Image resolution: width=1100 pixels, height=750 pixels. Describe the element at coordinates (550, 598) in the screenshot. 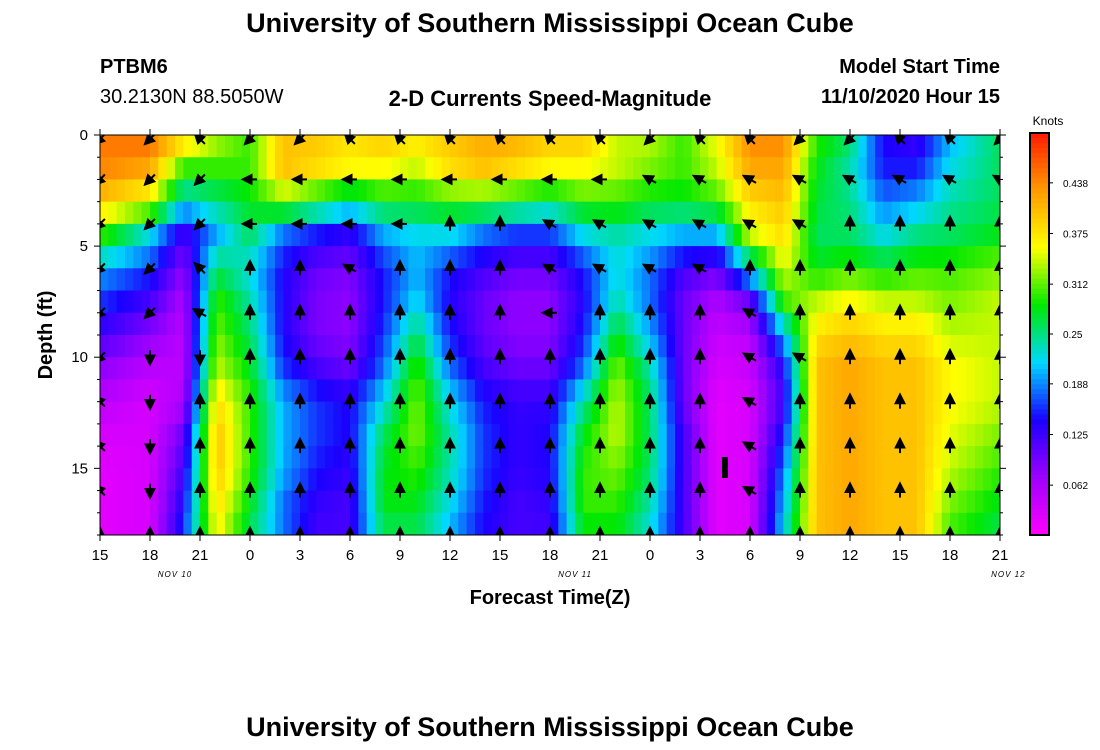

I see `x-axis-label: Forecast Time(Z)` at that location.